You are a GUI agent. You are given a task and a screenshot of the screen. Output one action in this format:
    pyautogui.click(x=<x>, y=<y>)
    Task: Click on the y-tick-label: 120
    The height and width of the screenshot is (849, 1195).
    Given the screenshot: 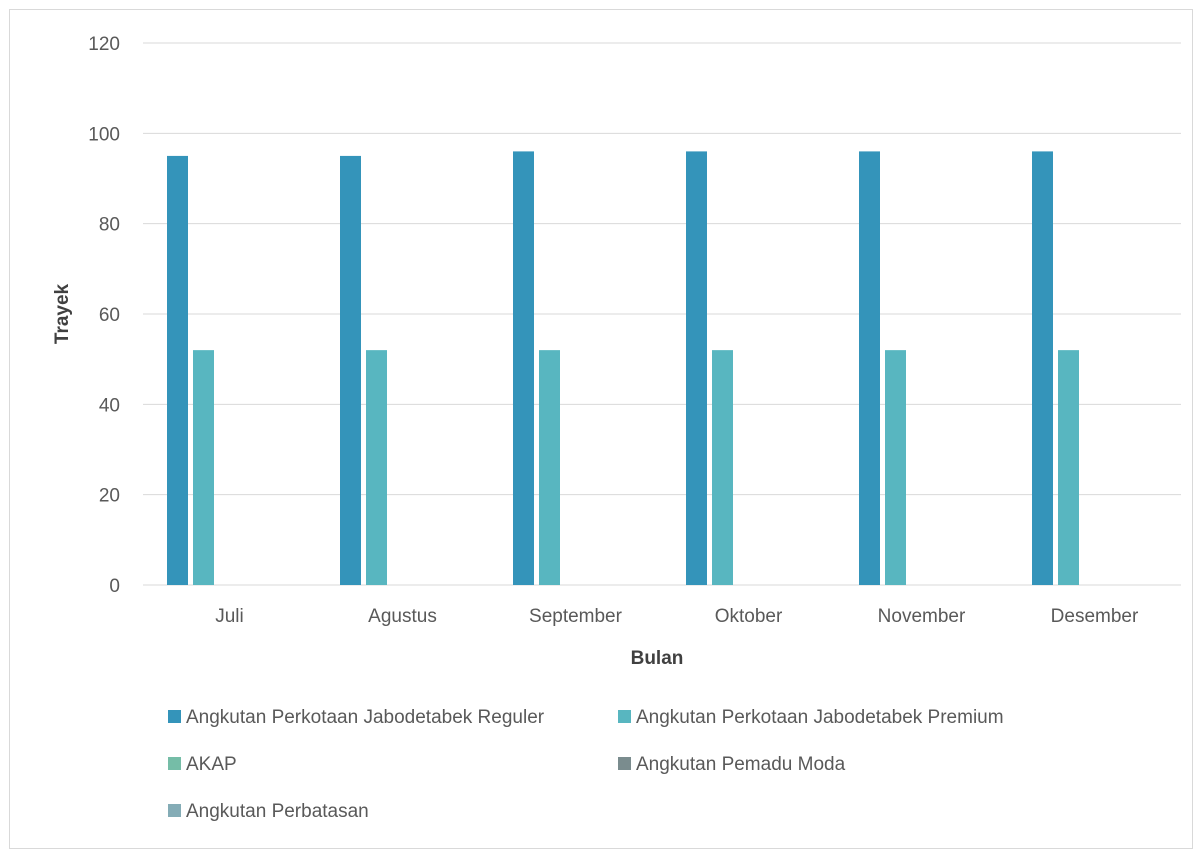 What is the action you would take?
    pyautogui.click(x=104, y=44)
    